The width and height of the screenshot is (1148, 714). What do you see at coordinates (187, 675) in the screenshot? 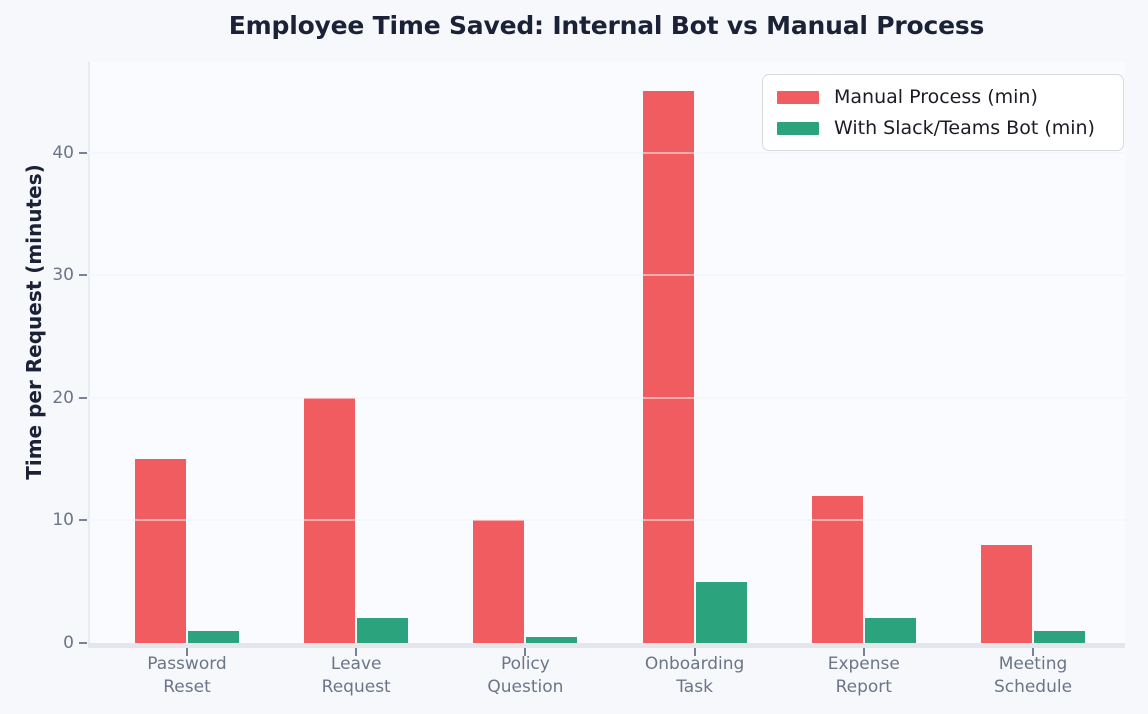
I see `x-tick-label: Password Reset` at bounding box center [187, 675].